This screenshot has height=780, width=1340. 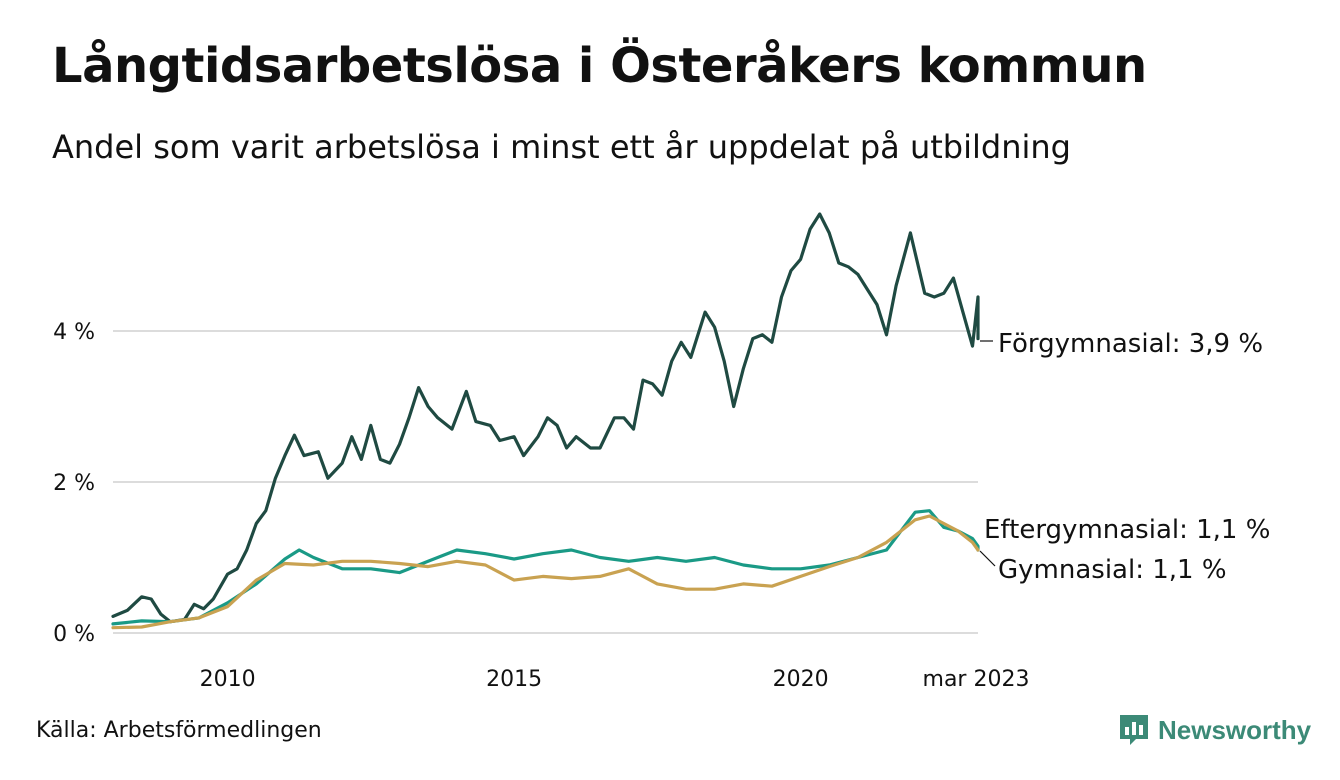 I want to click on brand-logo: Newsworthy, so click(x=1214, y=730).